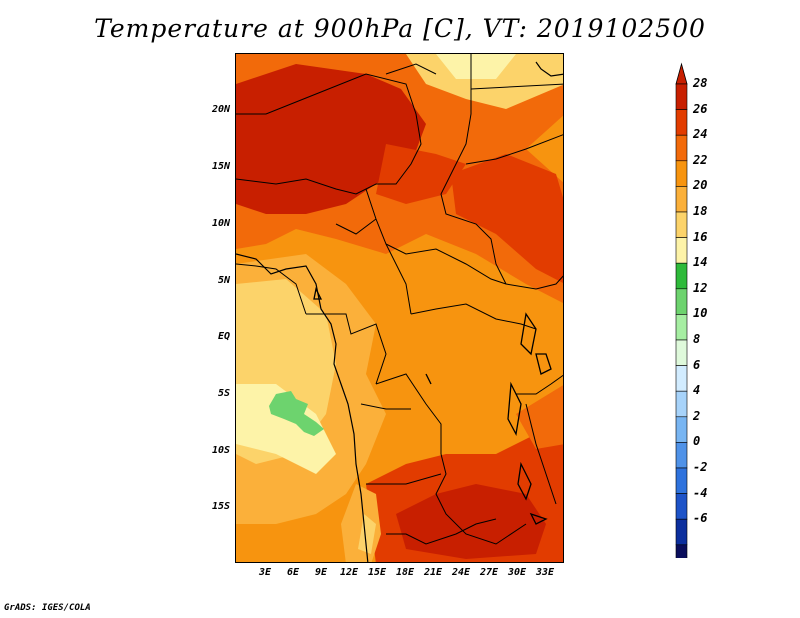  Describe the element at coordinates (697, 415) in the screenshot. I see `colorbar-label: 2` at that location.